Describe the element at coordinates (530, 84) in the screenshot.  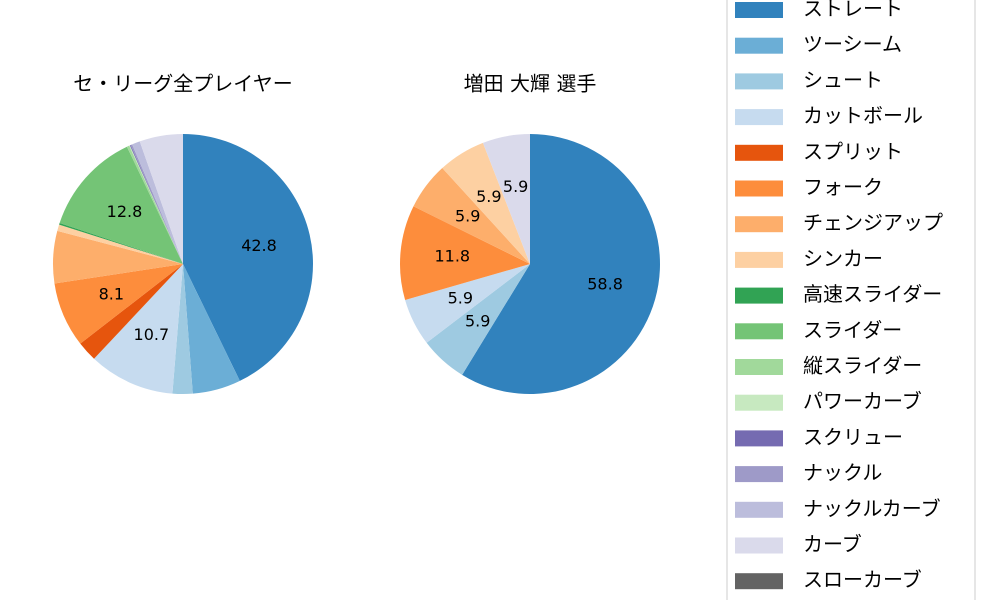
I see `chart-title: 増田 大輝 選手` at that location.